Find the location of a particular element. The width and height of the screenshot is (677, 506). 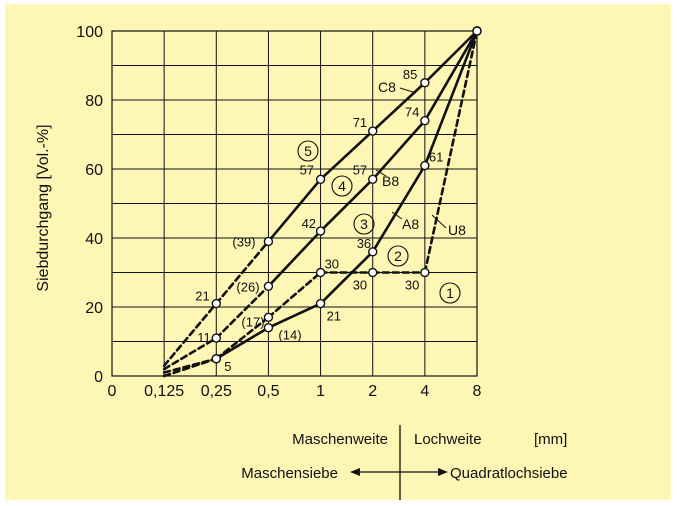

x-tick-label: 2 is located at coordinates (372, 391).